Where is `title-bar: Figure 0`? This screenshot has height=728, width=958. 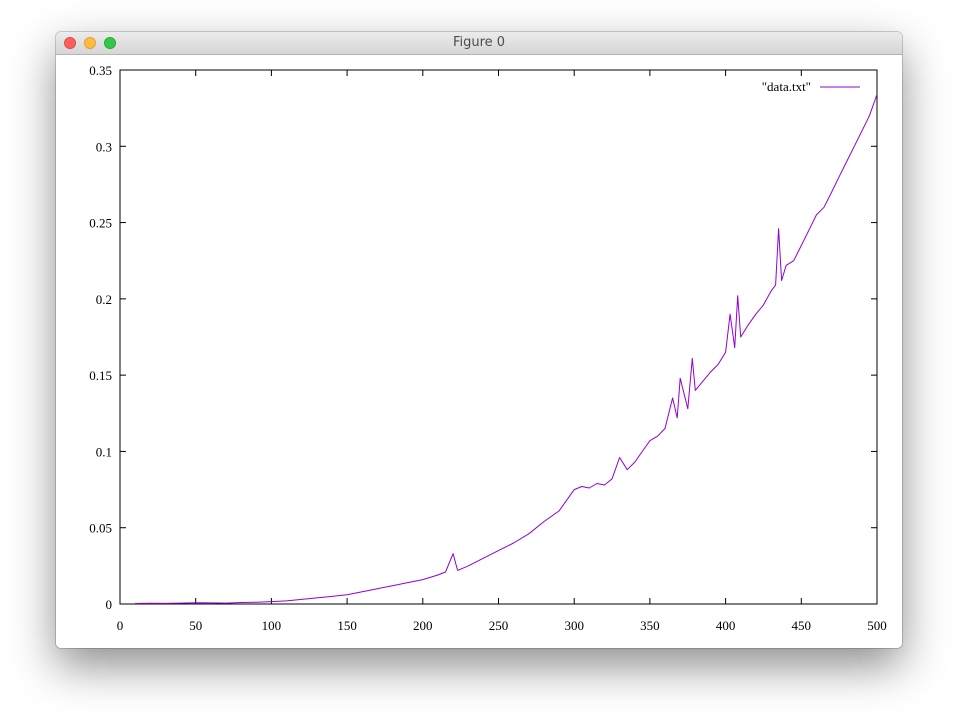
title-bar: Figure 0 is located at coordinates (479, 43).